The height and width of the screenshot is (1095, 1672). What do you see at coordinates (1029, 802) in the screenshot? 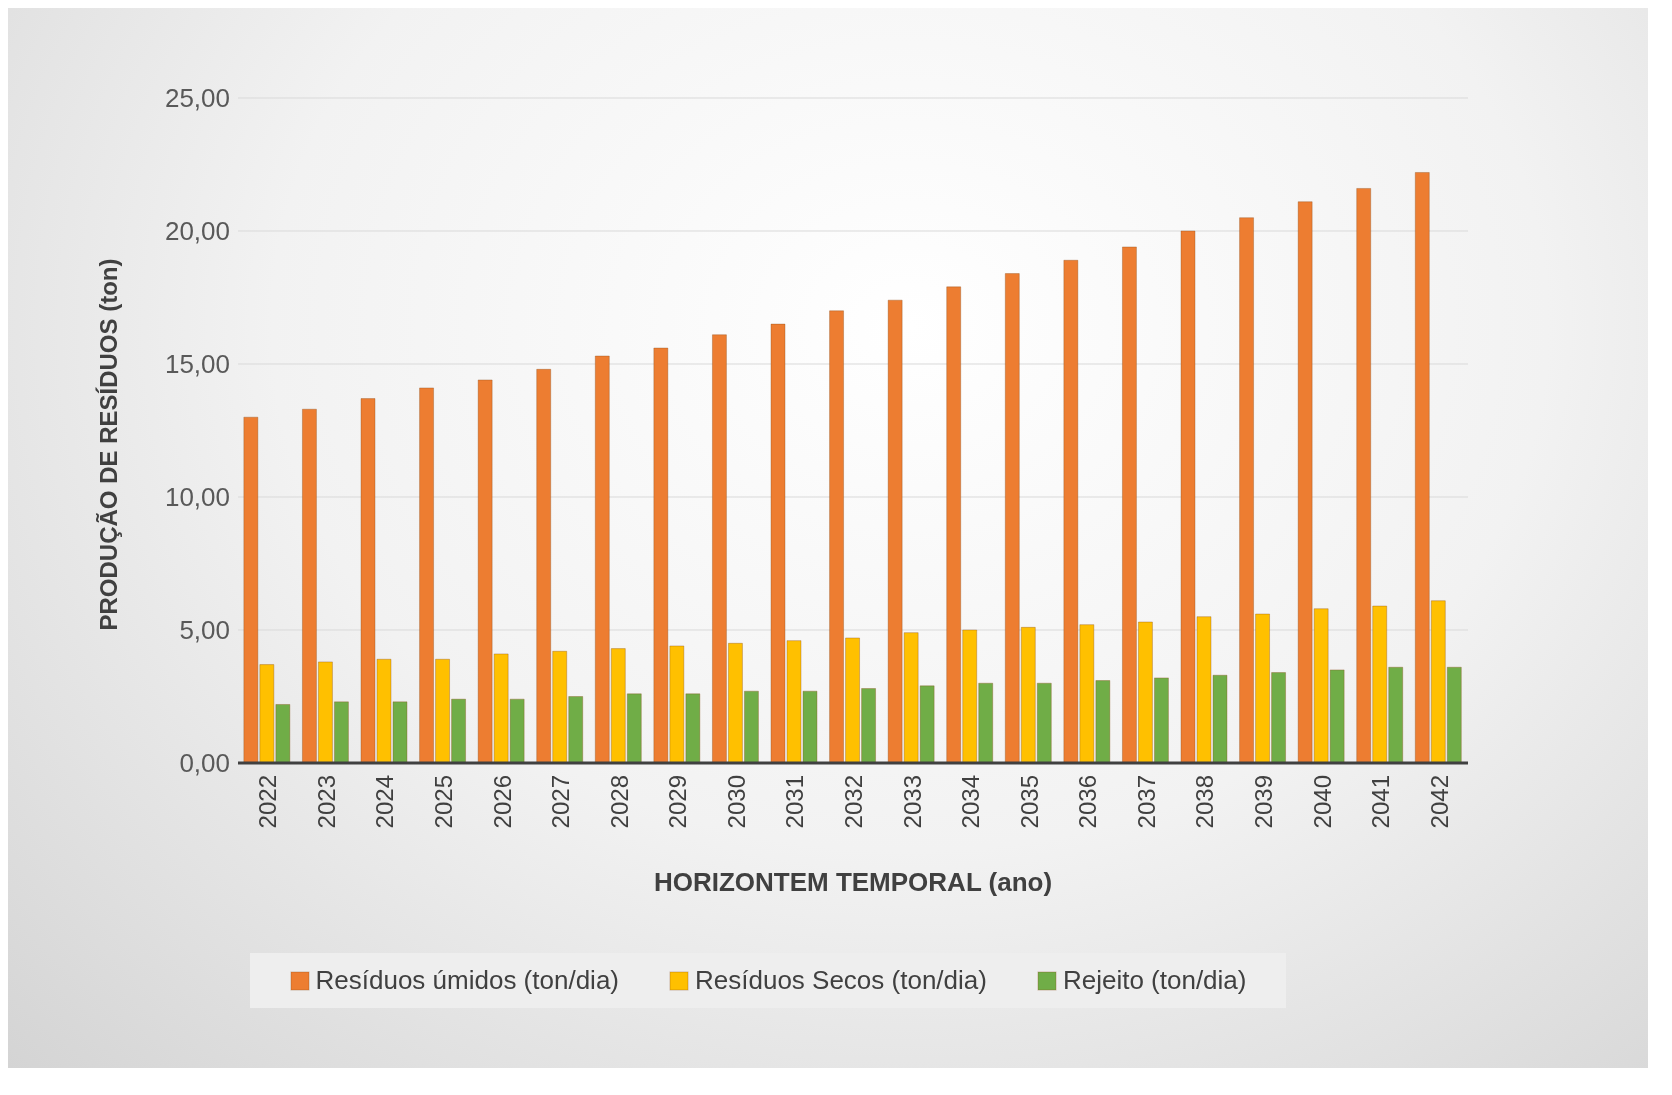
I see `x-tick-label: 2035` at bounding box center [1029, 802].